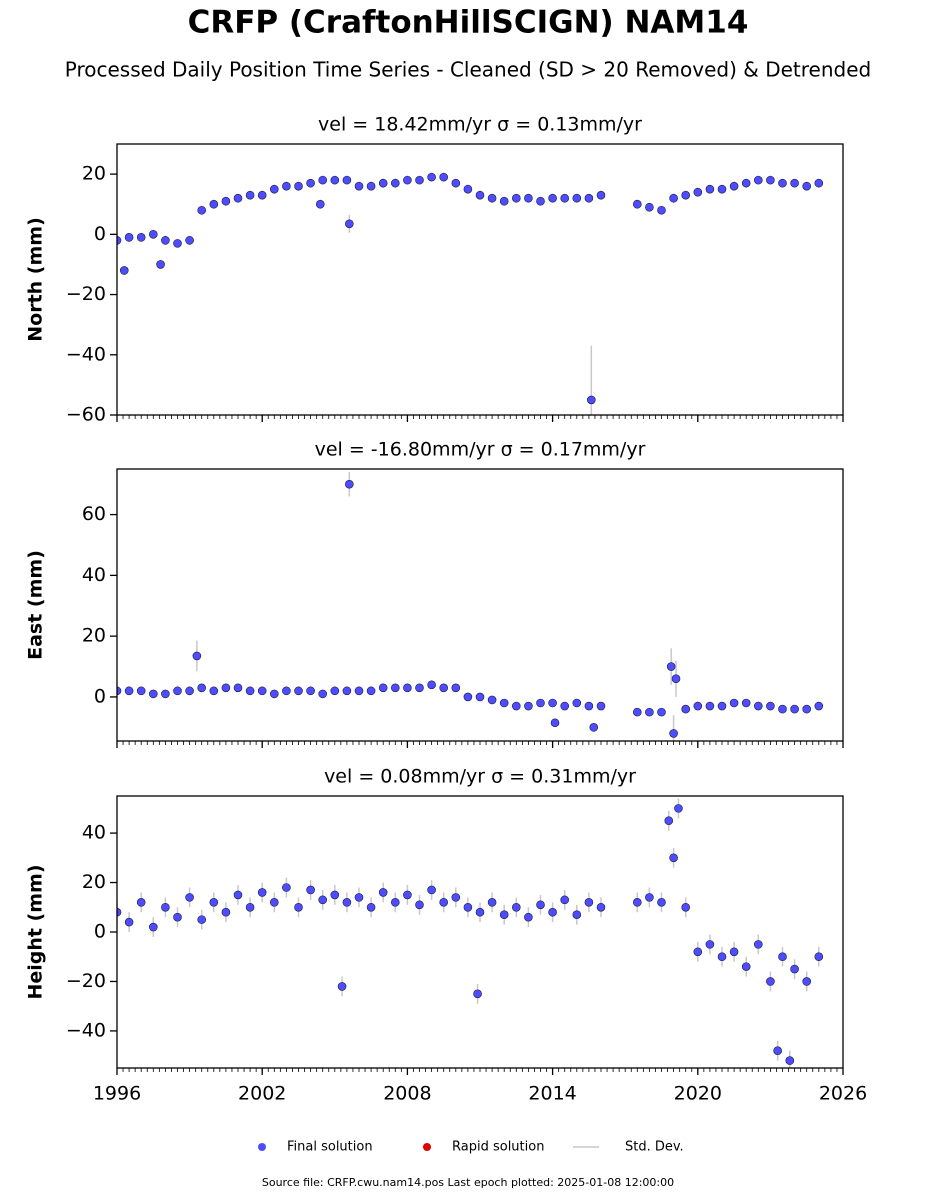  Describe the element at coordinates (552, 1094) in the screenshot. I see `x-tick-label: 2014` at that location.